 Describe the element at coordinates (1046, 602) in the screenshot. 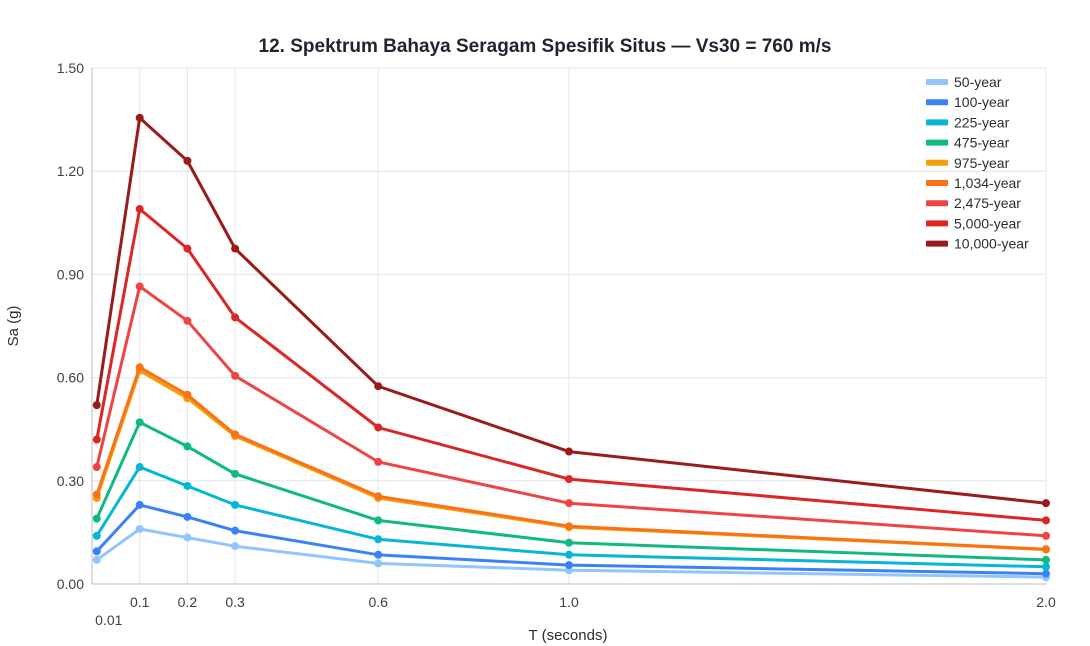

I see `x-tick-label: 2.0` at that location.